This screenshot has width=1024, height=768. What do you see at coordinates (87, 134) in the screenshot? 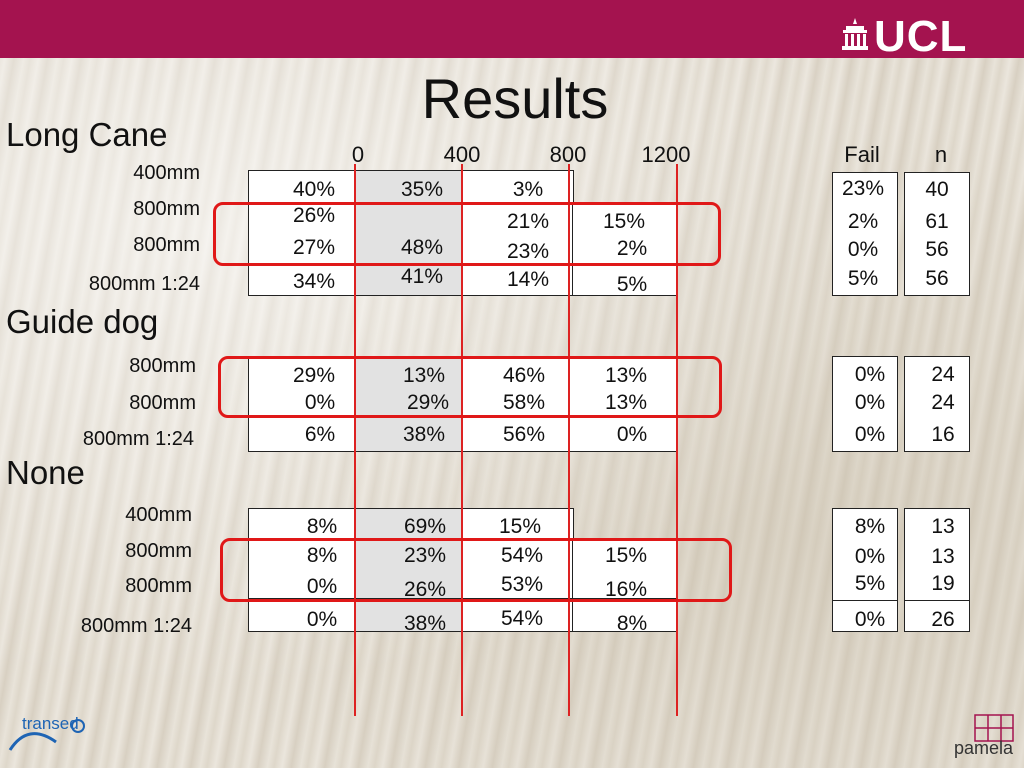
I see `section-label-long-cane: Long Cane` at bounding box center [87, 134].